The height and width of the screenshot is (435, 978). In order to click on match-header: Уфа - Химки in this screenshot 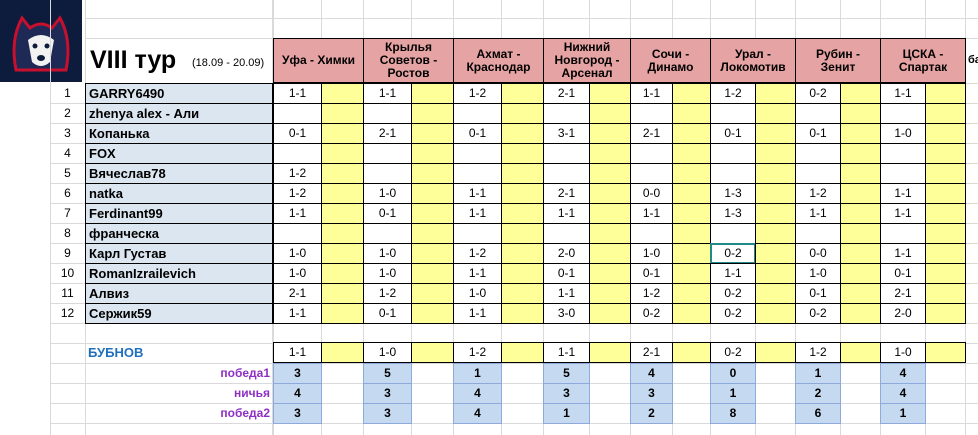, I will do `click(318, 60)`.